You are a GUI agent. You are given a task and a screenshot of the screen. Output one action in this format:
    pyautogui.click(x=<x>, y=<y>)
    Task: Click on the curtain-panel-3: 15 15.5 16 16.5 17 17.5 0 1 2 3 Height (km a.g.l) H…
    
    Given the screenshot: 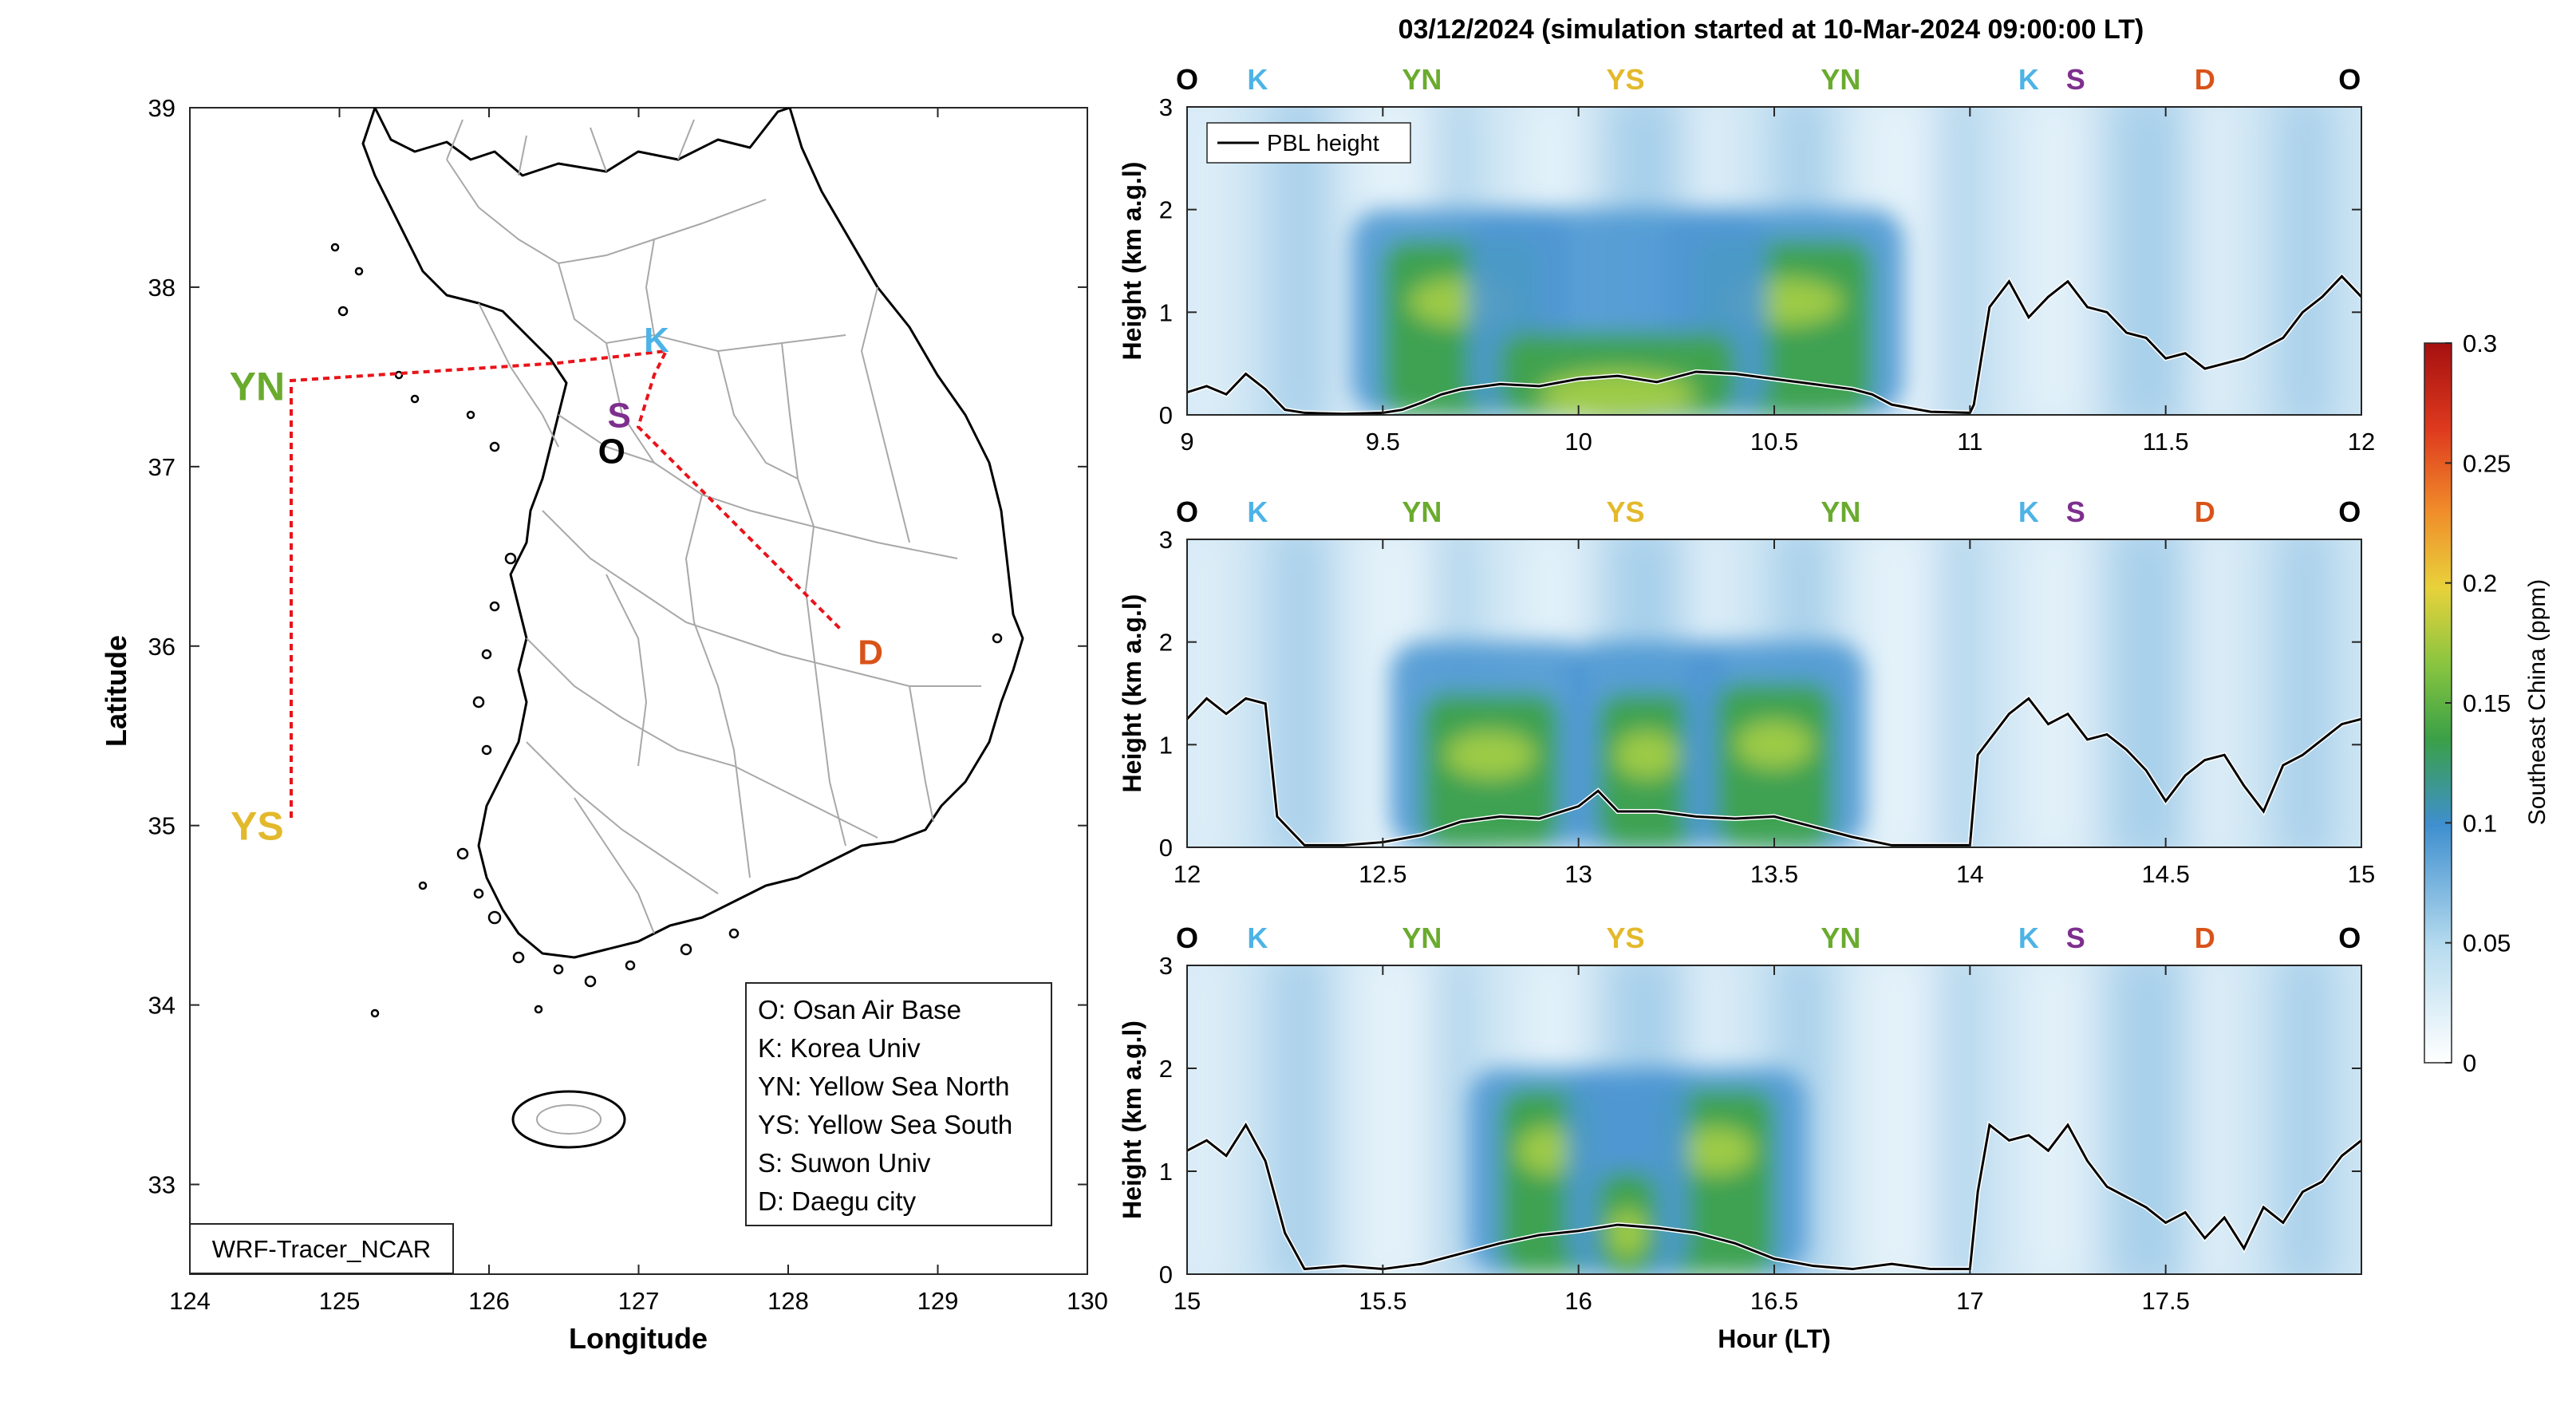 What is the action you would take?
    pyautogui.click(x=1740, y=1137)
    